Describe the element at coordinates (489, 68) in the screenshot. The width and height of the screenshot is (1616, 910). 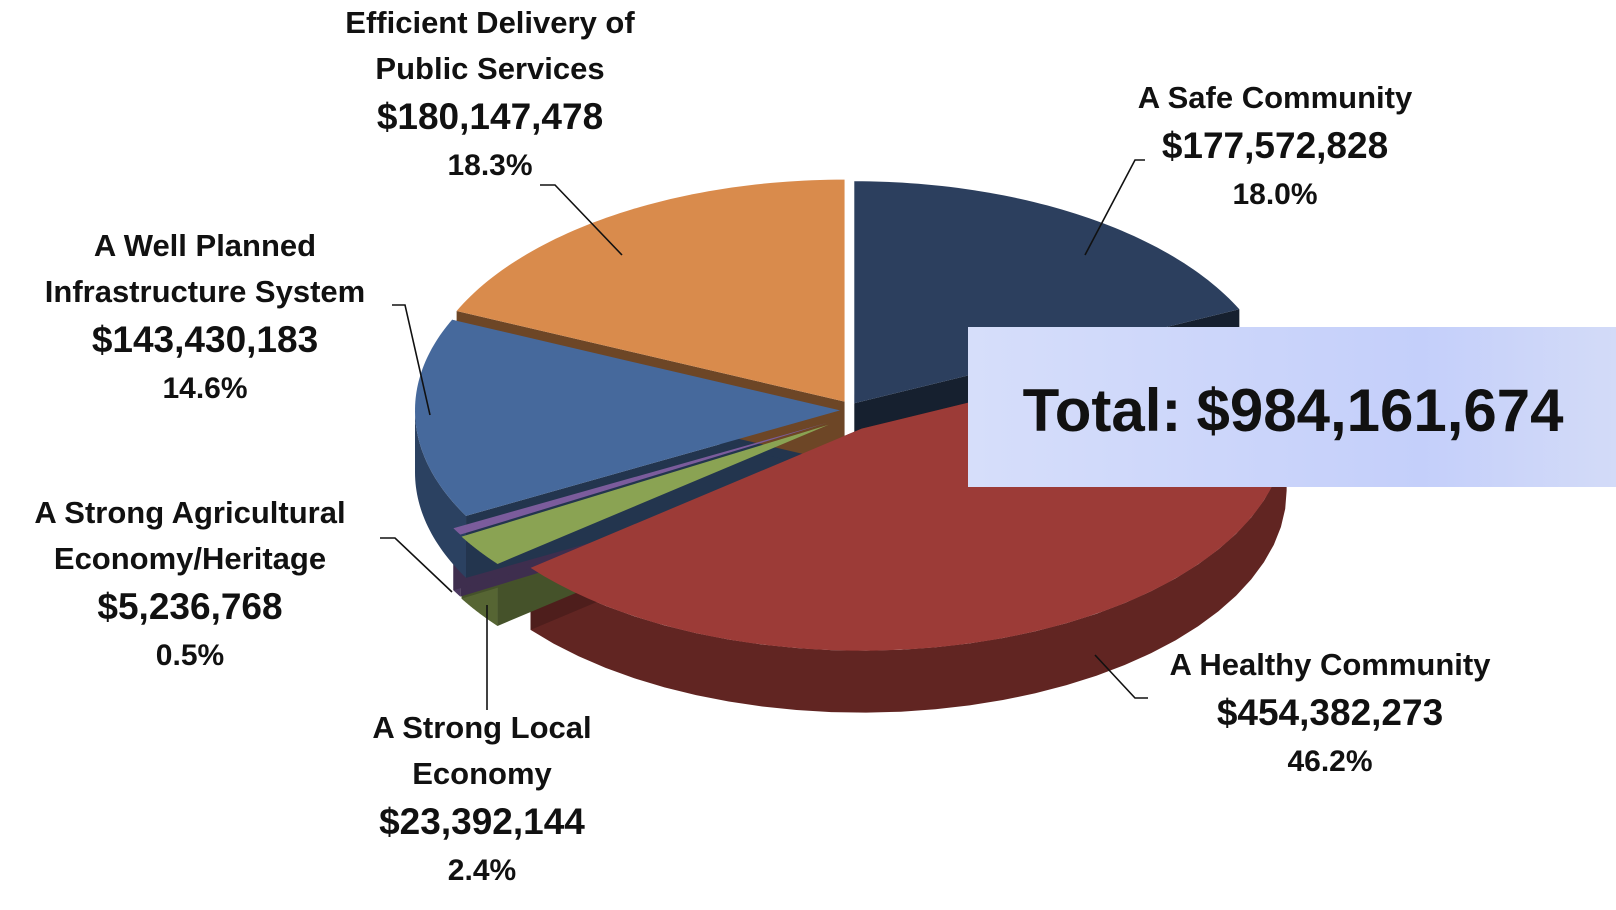
I see `category-label: Public Services` at that location.